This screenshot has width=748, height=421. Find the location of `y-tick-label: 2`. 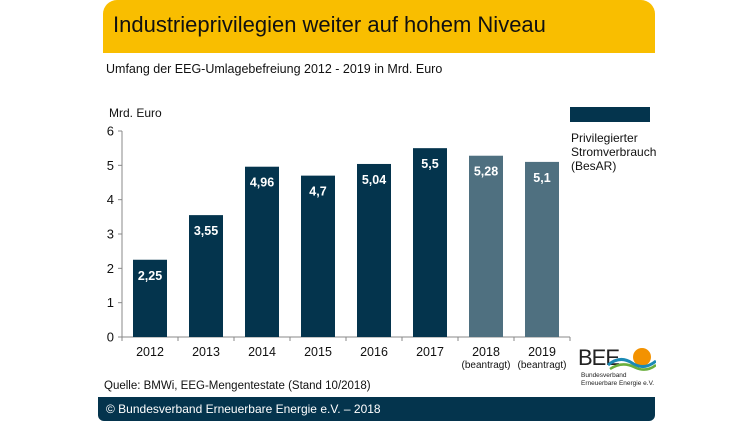

y-tick-label: 2 is located at coordinates (110, 268).